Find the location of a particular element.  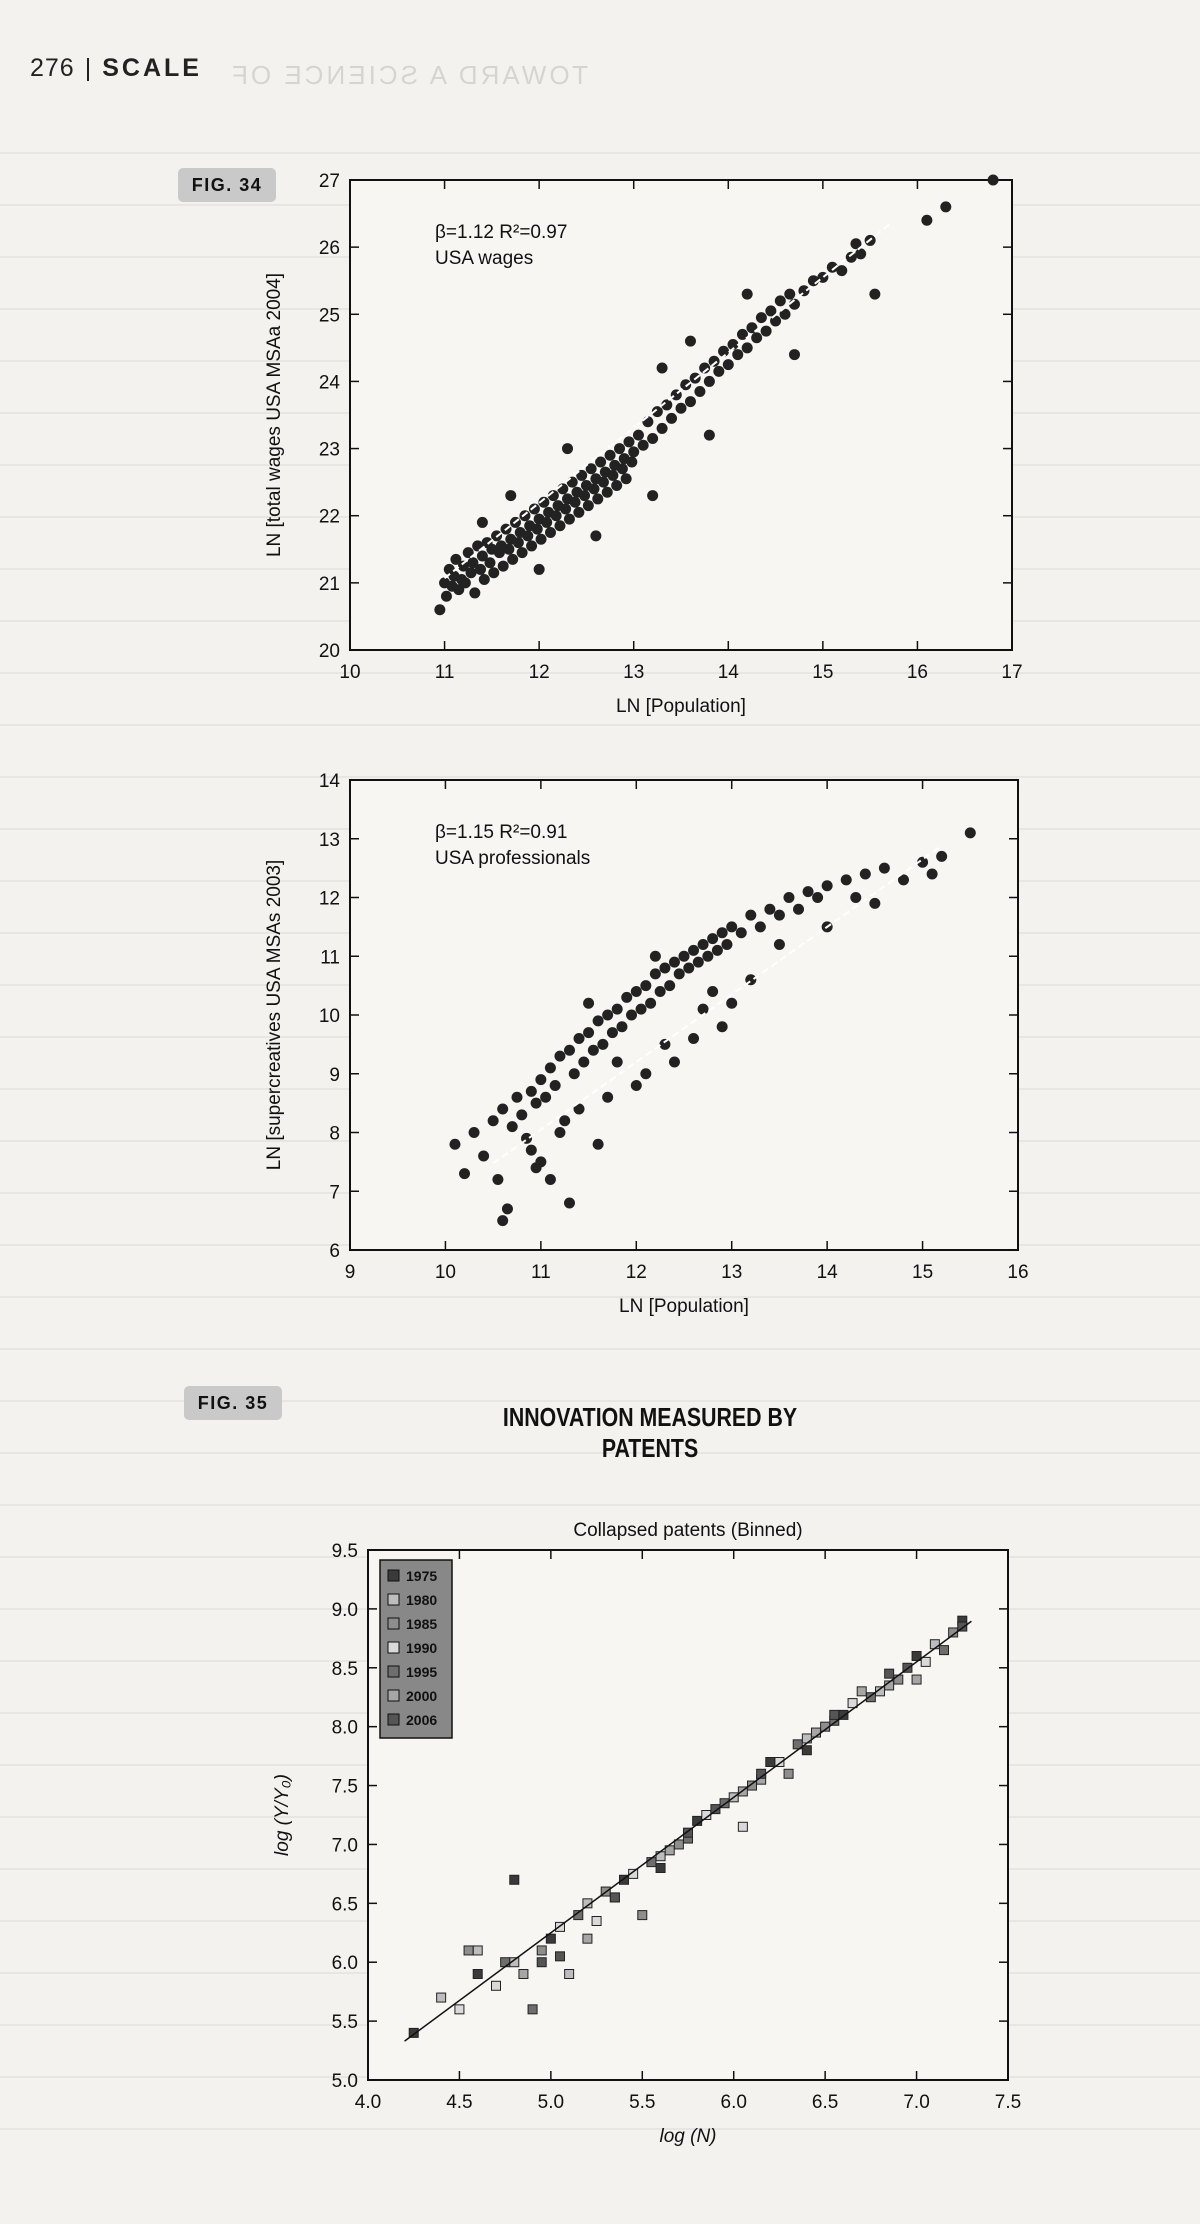

legend-label-2006: 2006 is located at coordinates (421, 1720).